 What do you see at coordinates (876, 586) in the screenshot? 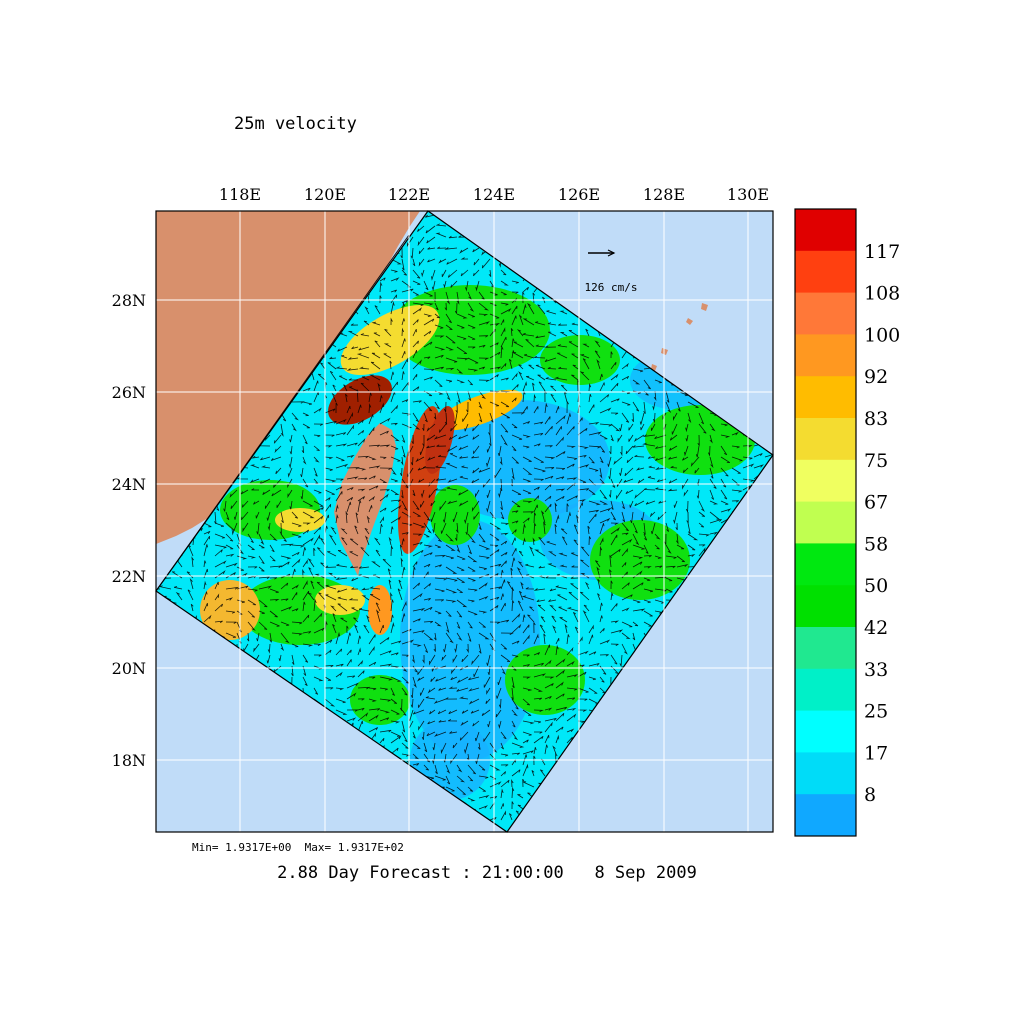
I see `colorbar-label: 50` at bounding box center [876, 586].